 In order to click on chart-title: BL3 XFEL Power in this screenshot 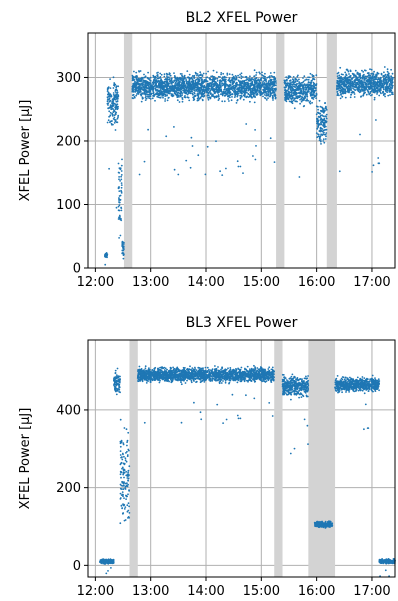, I will do `click(242, 323)`.